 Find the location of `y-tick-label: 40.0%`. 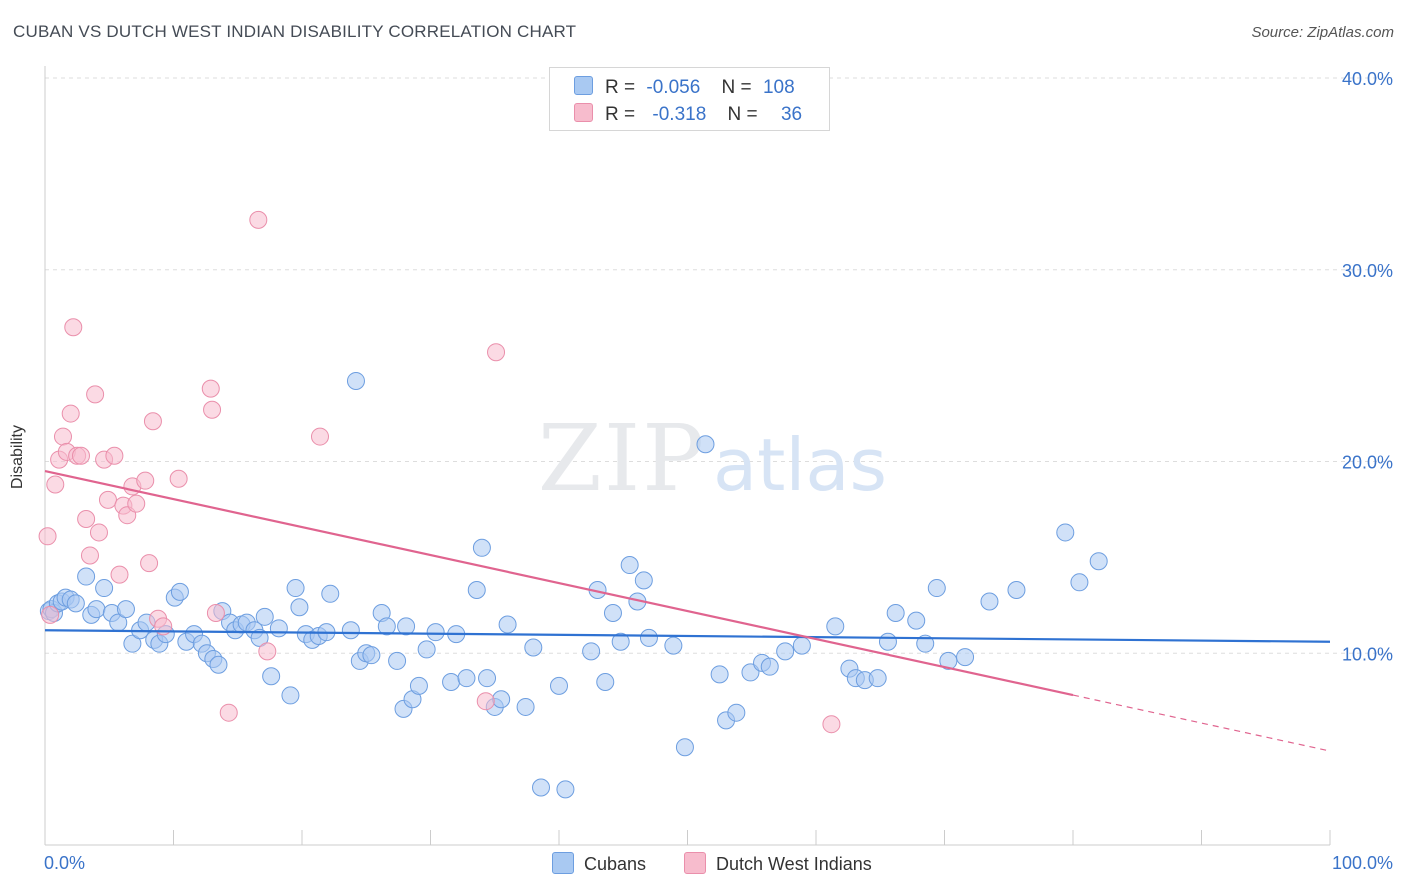

y-tick-label: 40.0% is located at coordinates (1367, 79).